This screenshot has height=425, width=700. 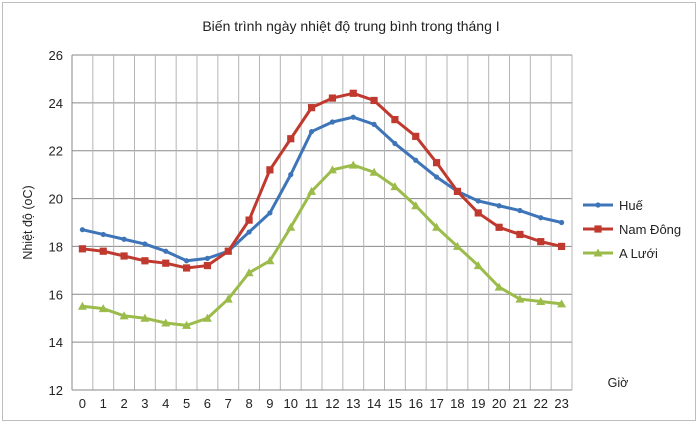 I want to click on y-tick-label: 14, so click(x=56, y=342).